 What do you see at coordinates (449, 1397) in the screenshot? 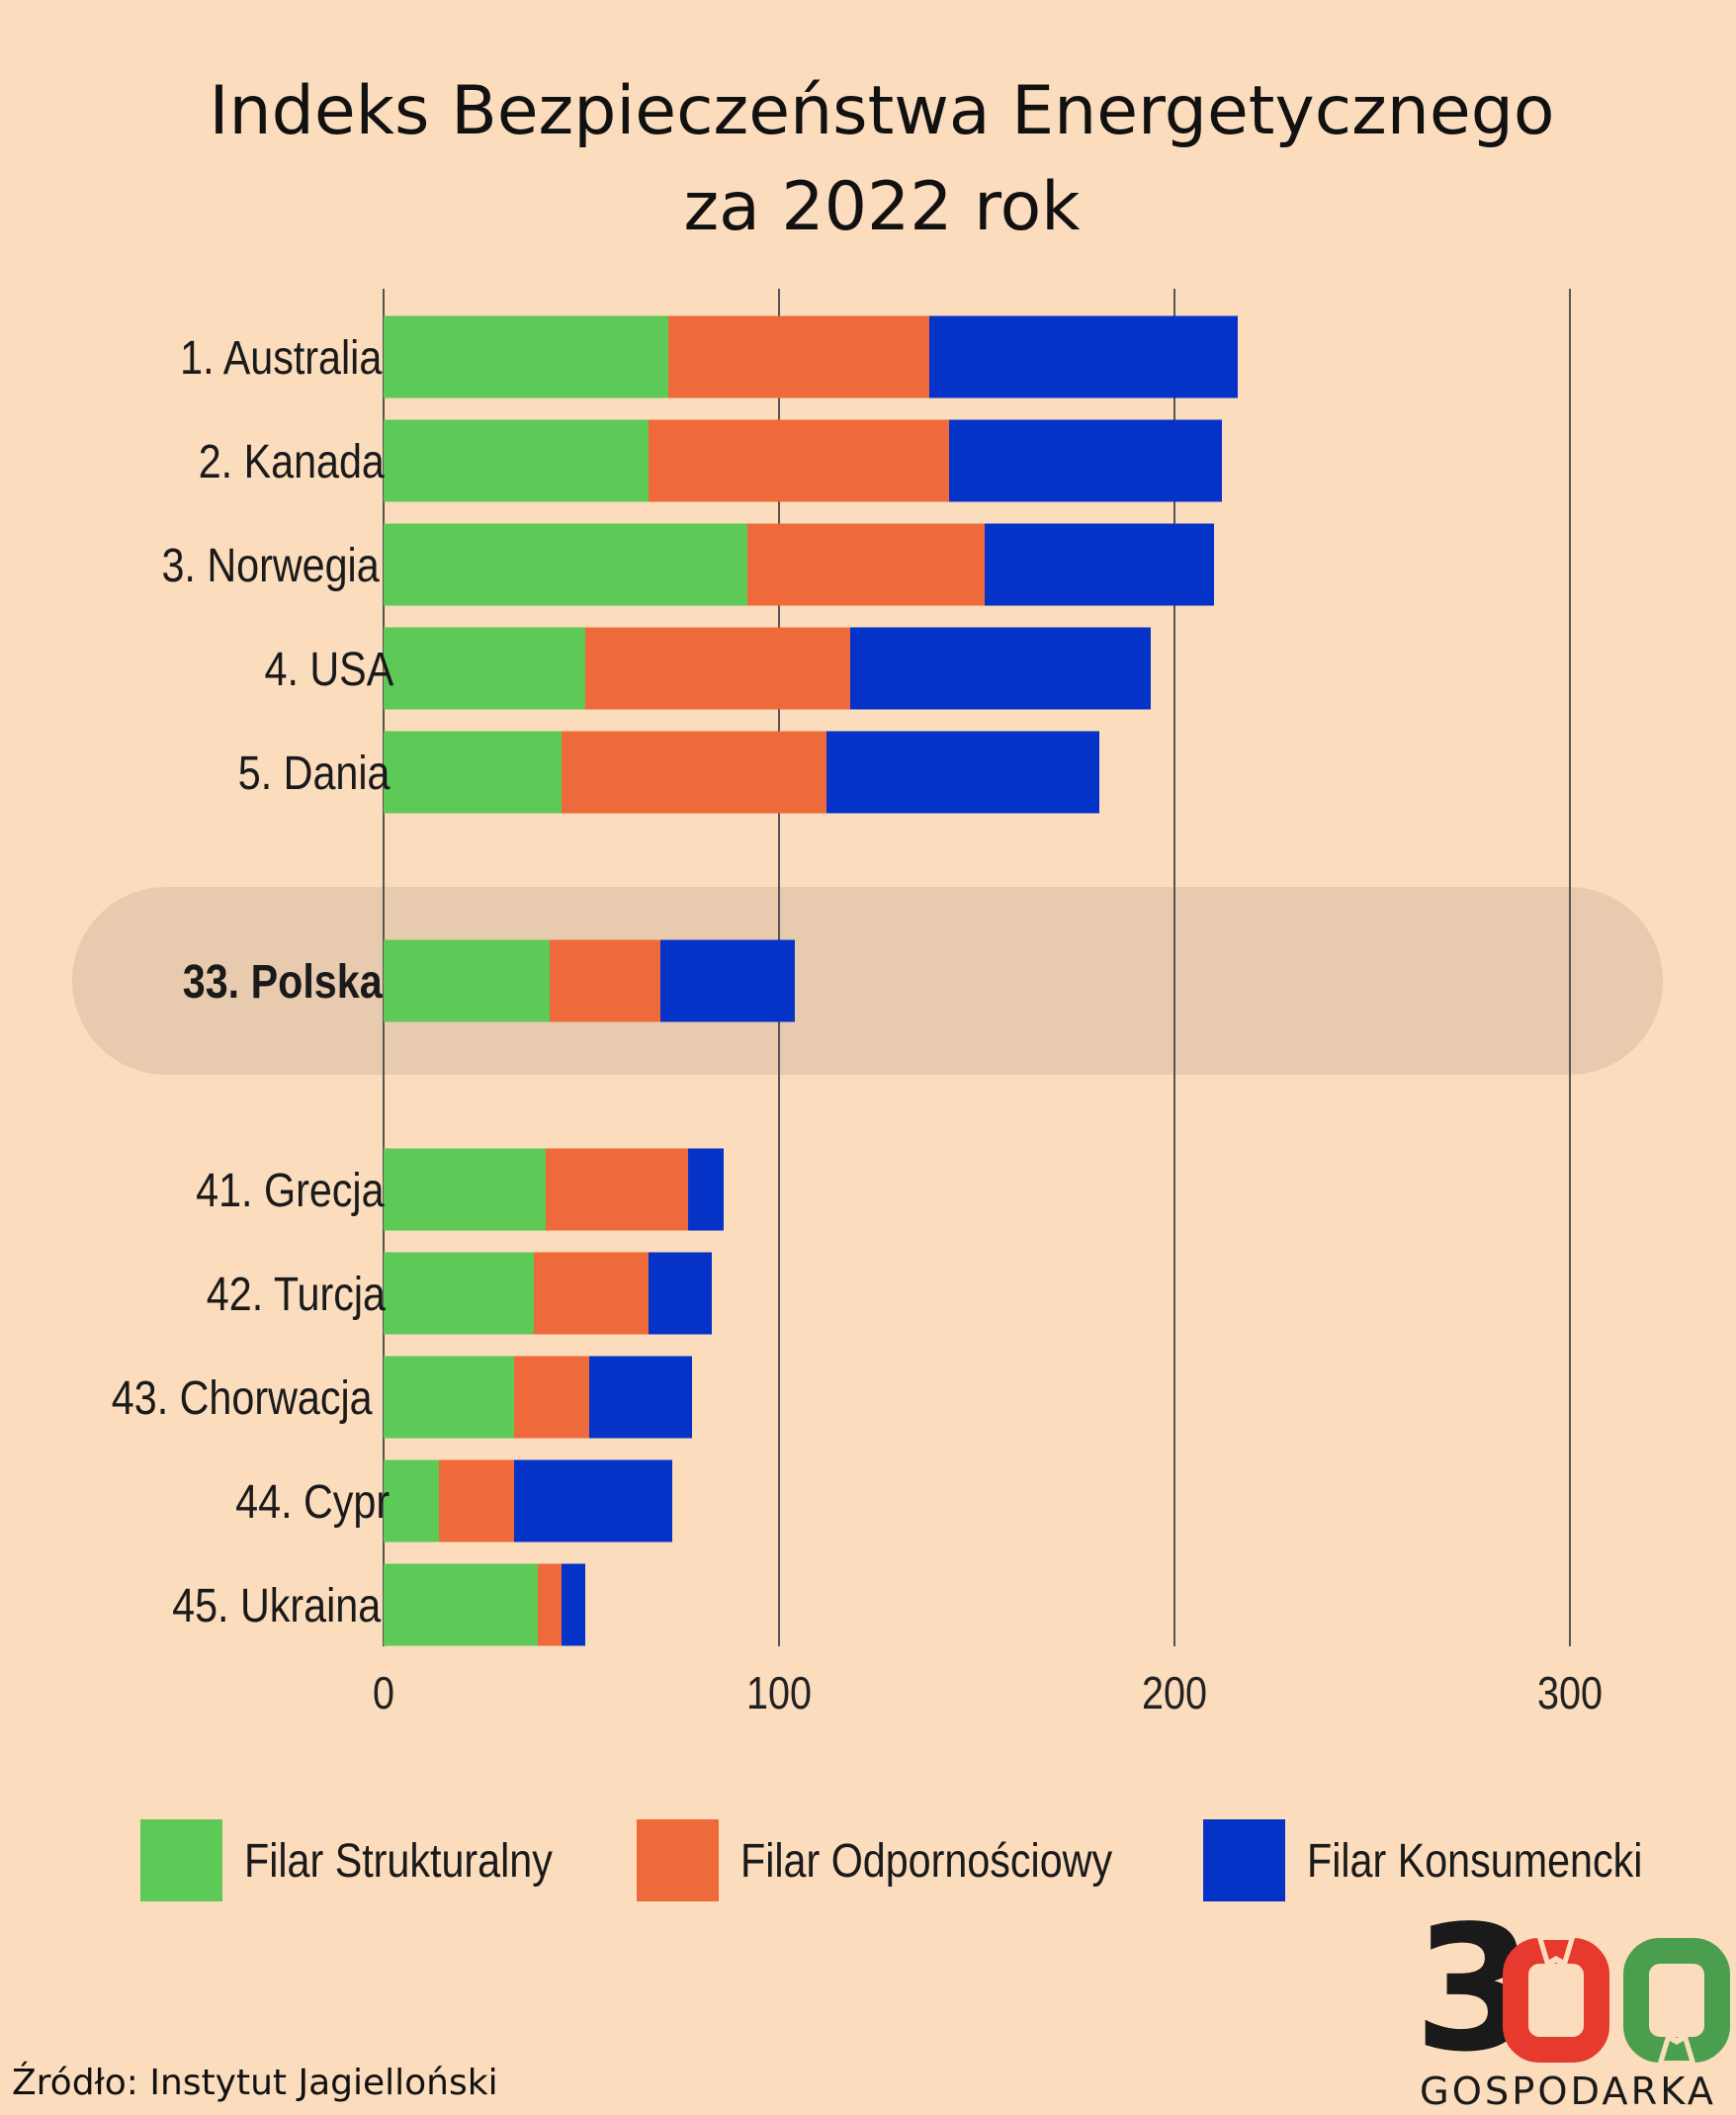
I see `bar-chorwacja-filar-strukturalny` at bounding box center [449, 1397].